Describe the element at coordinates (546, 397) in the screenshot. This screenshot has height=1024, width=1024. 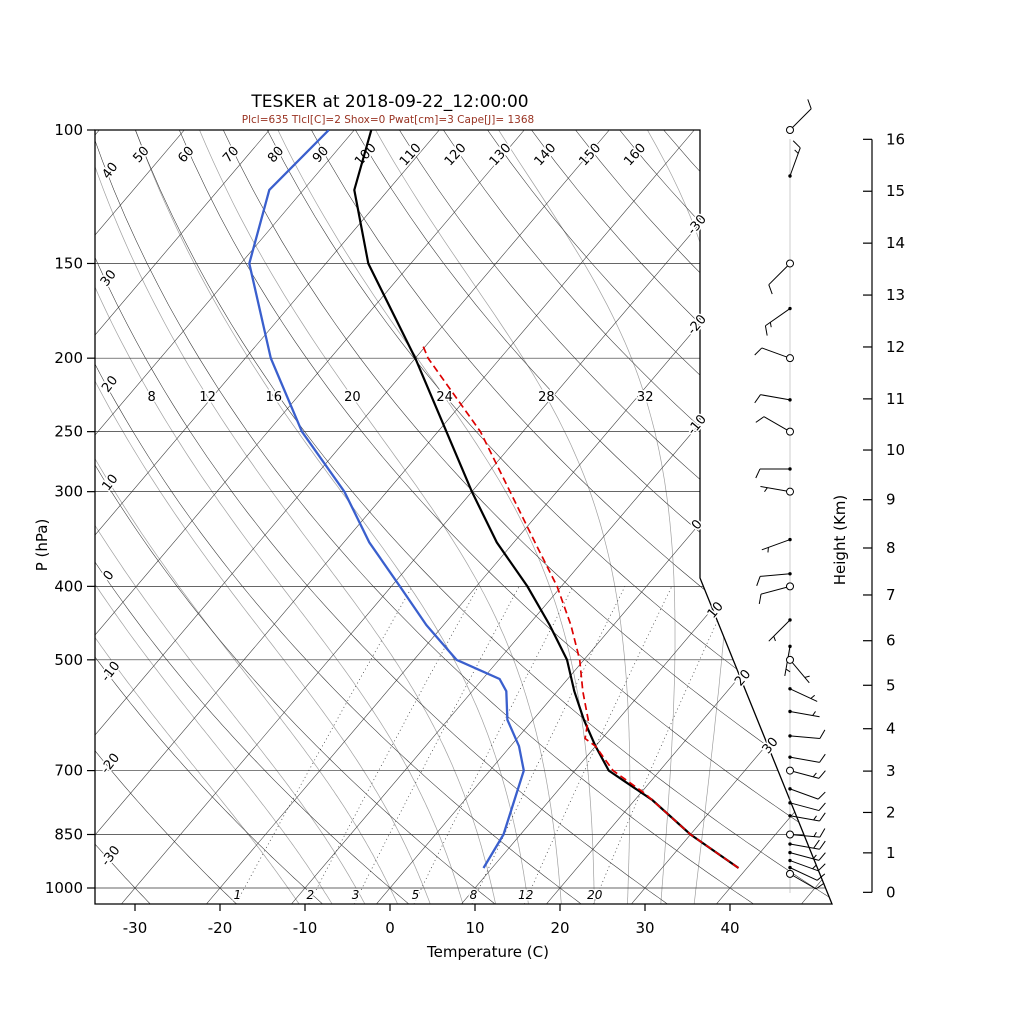
I see `moist-adiabat-label: 28` at that location.